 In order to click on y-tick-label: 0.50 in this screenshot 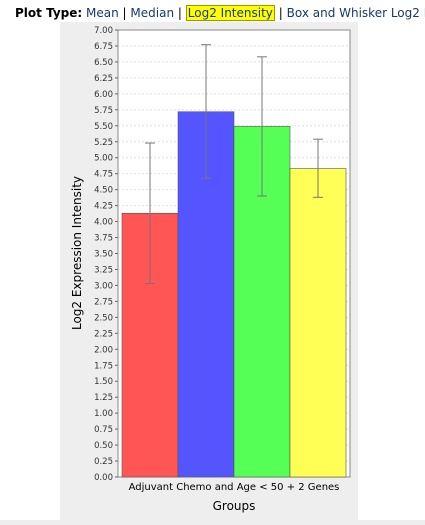, I will do `click(103, 446)`.